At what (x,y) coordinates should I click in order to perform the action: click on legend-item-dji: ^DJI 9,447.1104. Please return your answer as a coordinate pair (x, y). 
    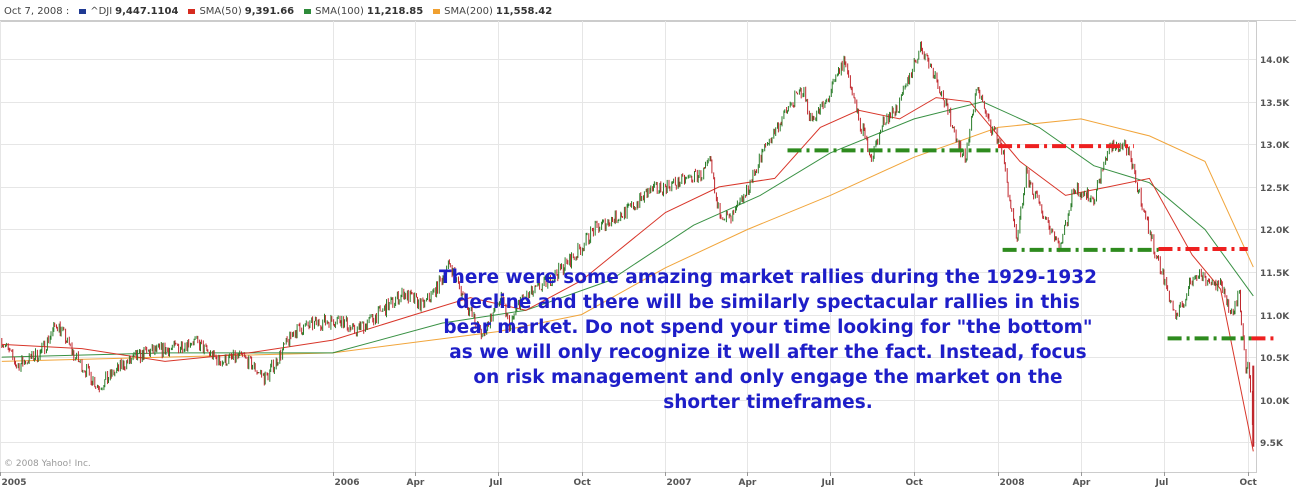
    Looking at the image, I should click on (128, 11).